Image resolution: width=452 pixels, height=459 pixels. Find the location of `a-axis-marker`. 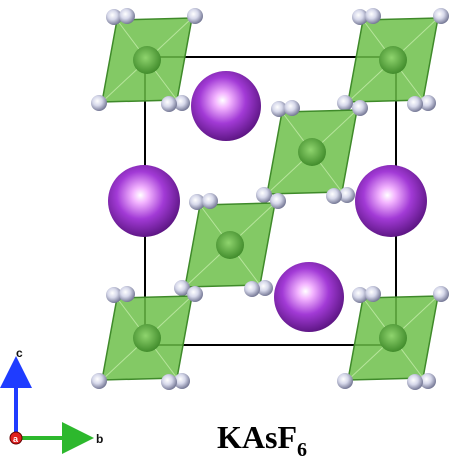

a-axis-marker is located at coordinates (16, 438).